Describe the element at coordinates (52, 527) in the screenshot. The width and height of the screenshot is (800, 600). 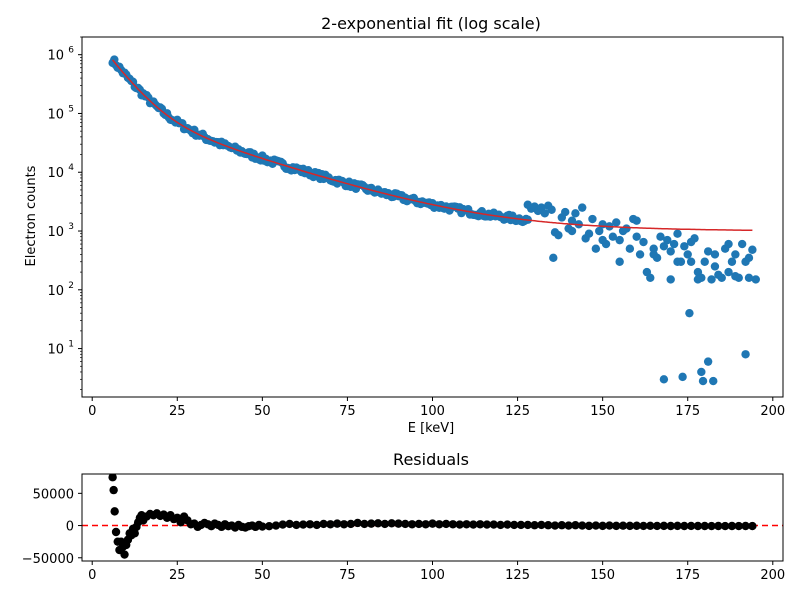
I see `residuals-y-axis: 50000 0 −50000` at that location.